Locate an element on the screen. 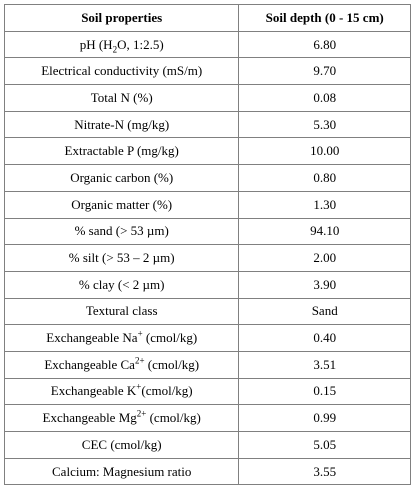  table-row: Calcium: Magnesium ratio 3.55 is located at coordinates (207, 471).